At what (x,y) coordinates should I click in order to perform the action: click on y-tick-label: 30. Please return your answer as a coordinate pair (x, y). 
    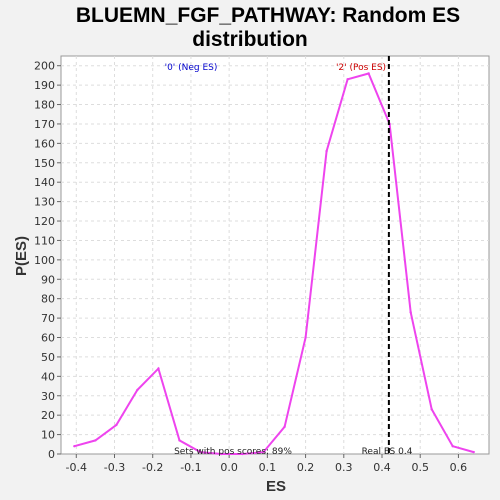
    Looking at the image, I should click on (48, 396).